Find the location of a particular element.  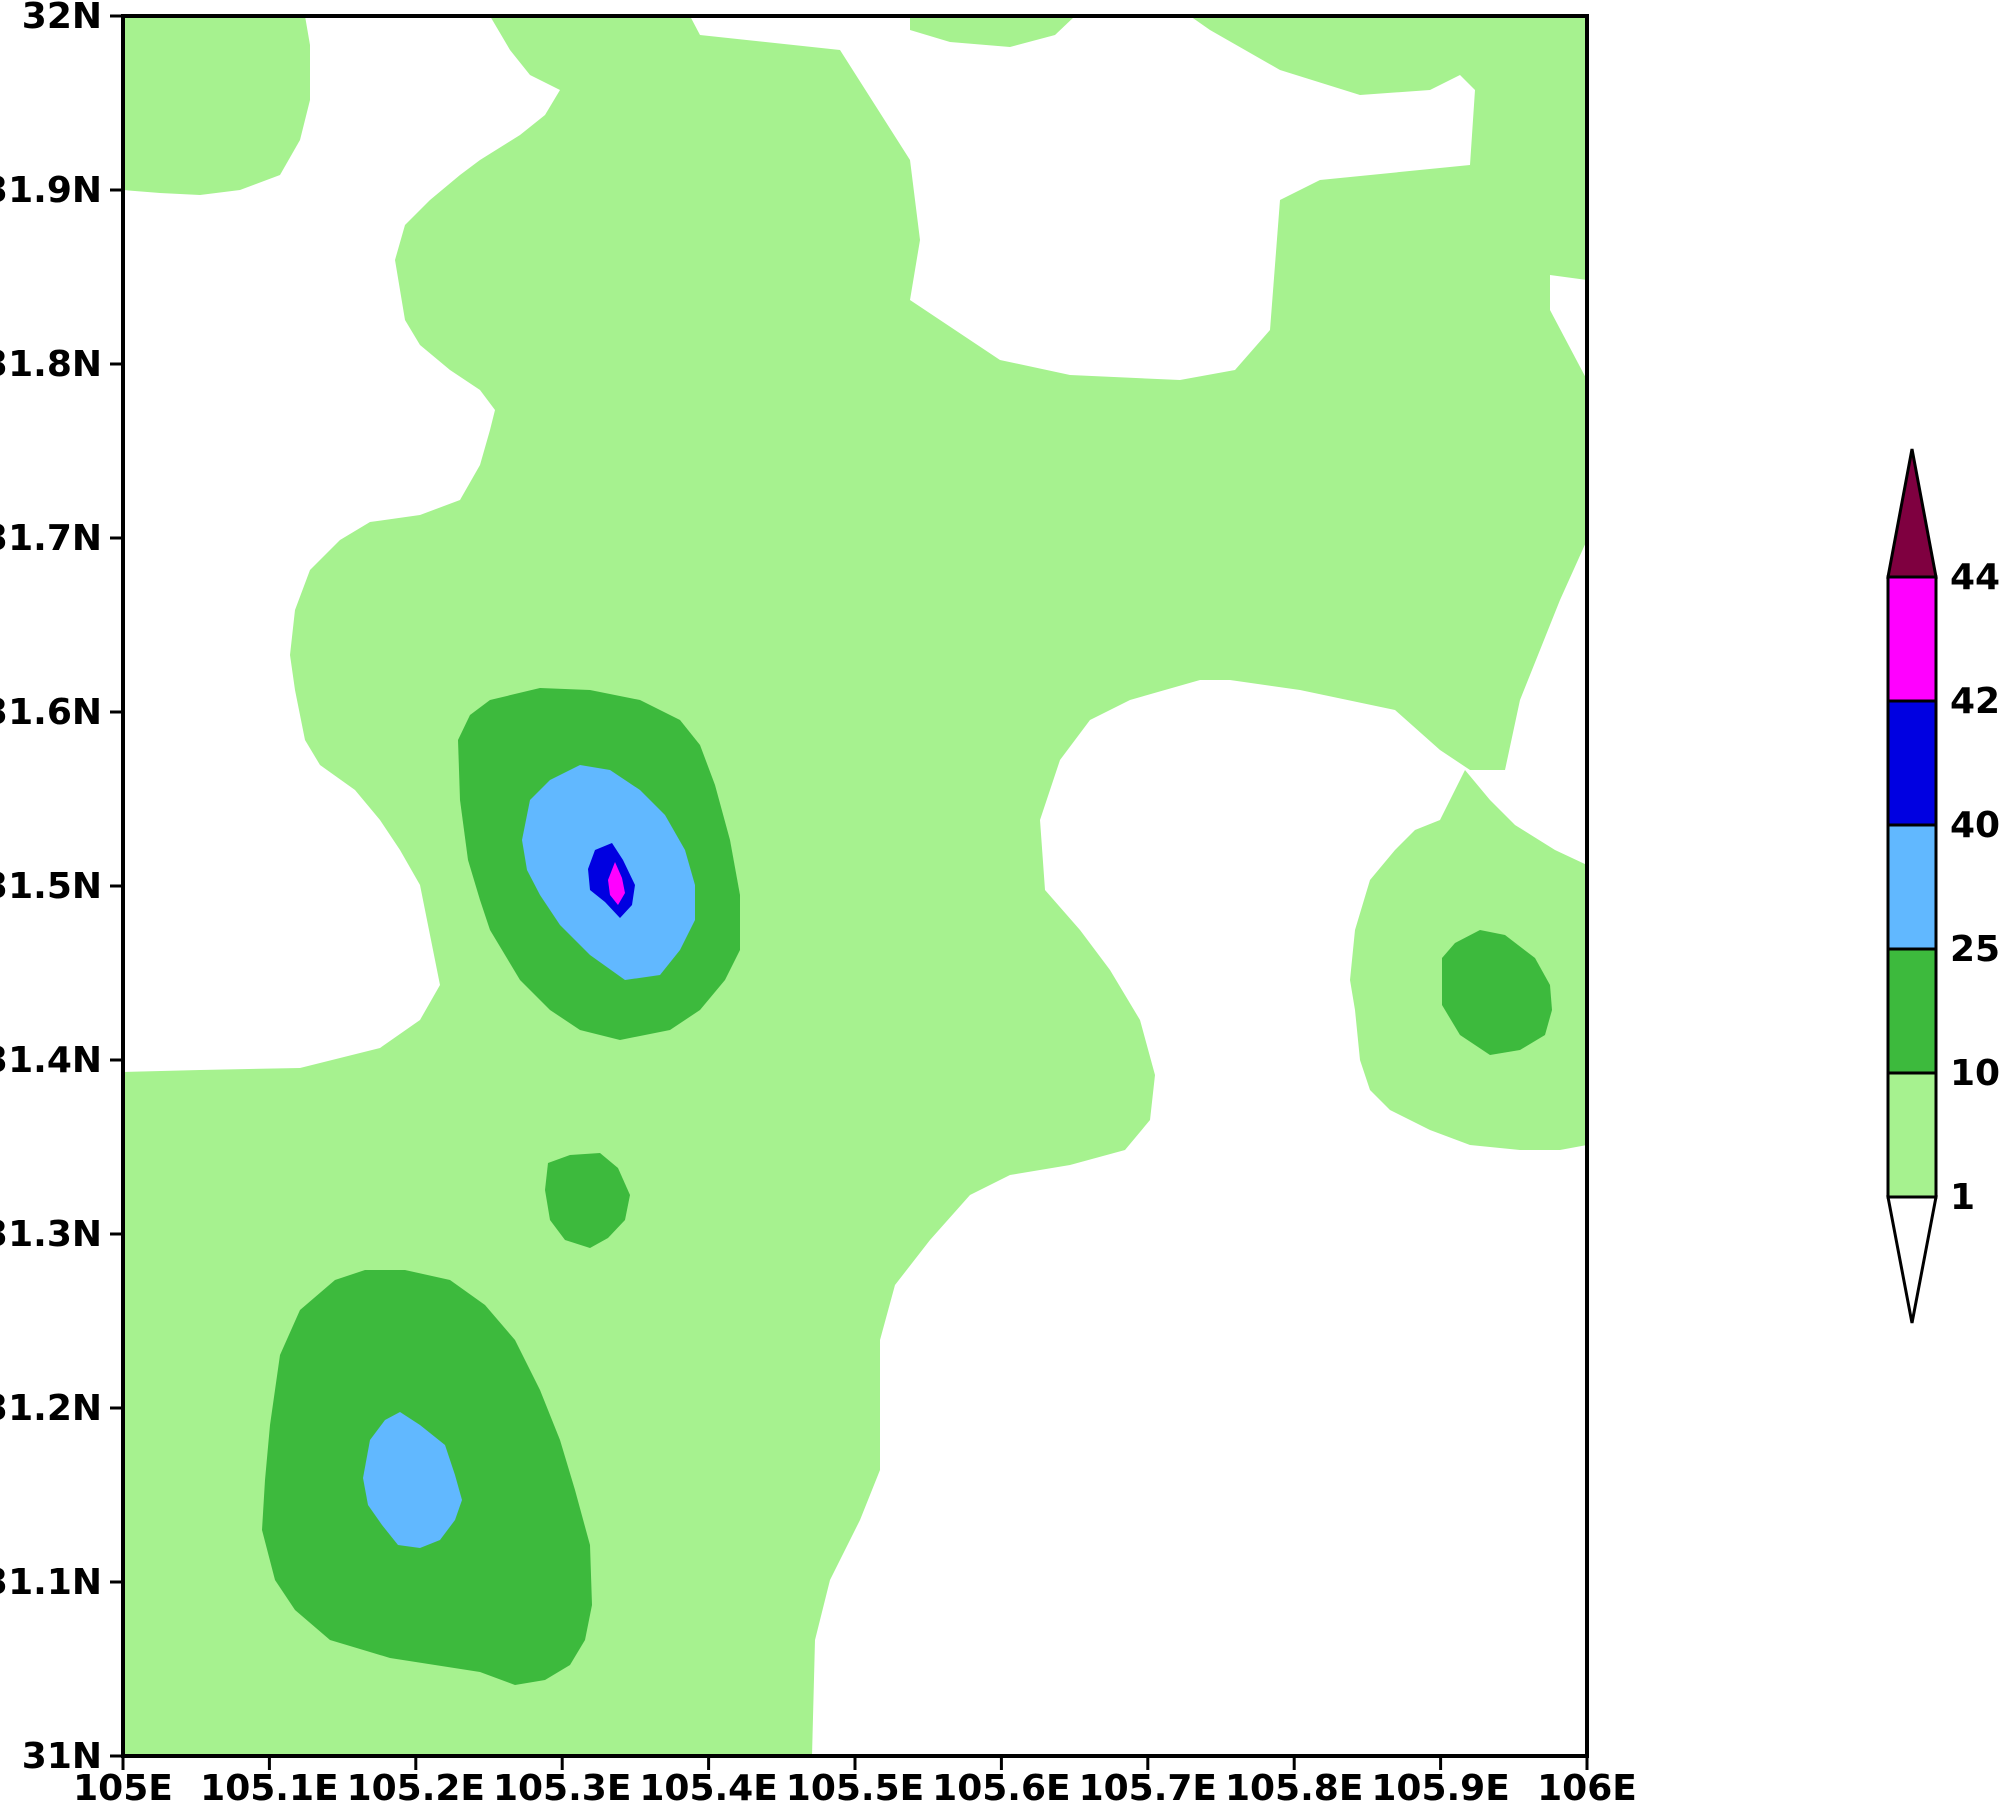

x-tick: 105.9E is located at coordinates (1440, 1781).